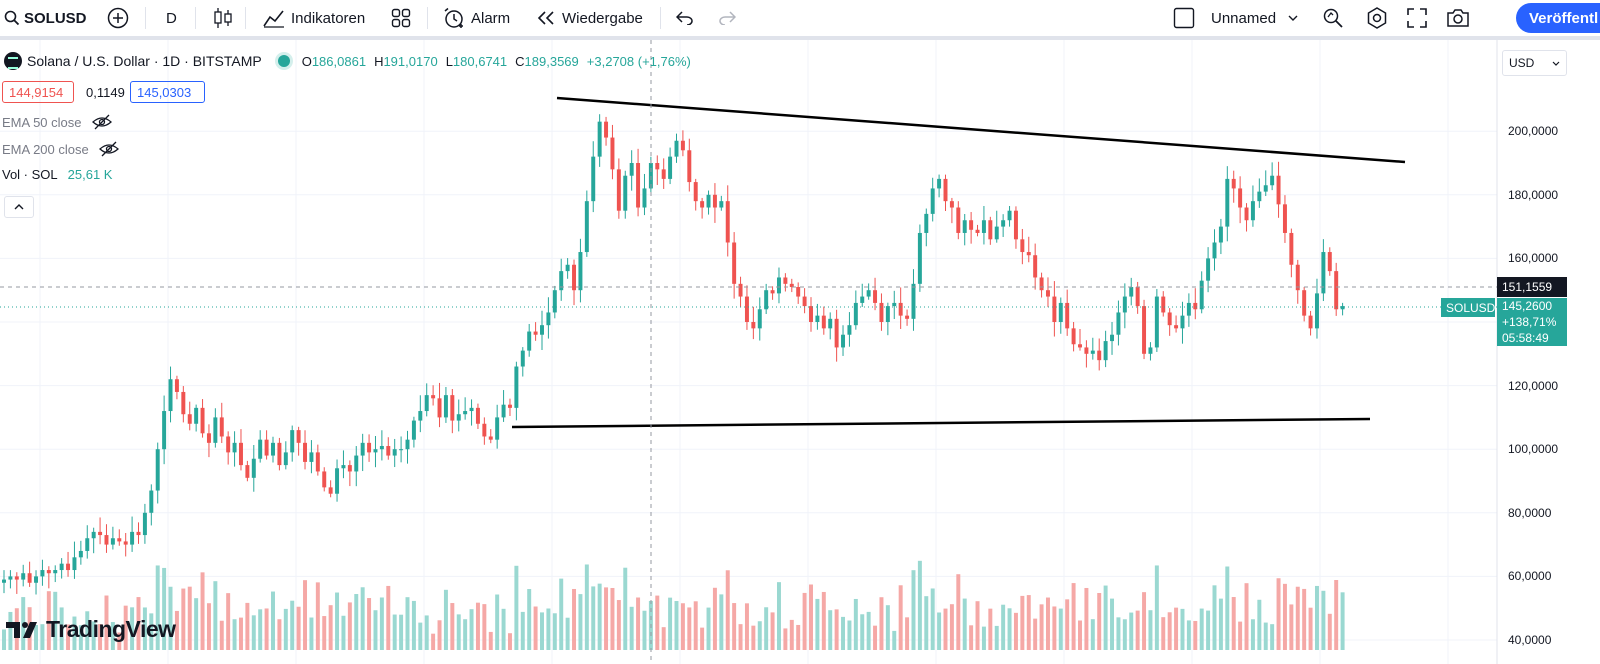 The height and width of the screenshot is (664, 1600). What do you see at coordinates (38, 92) in the screenshot?
I see `sell-price-button: 144,9154` at bounding box center [38, 92].